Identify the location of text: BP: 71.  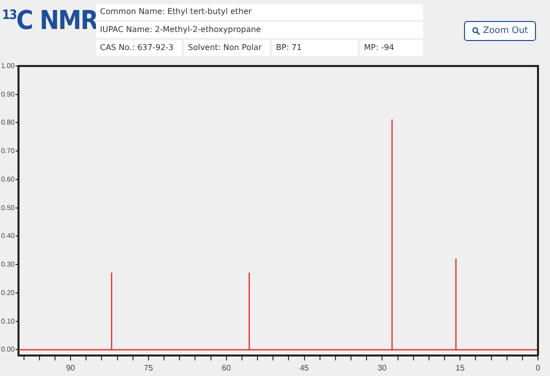
(315, 48).